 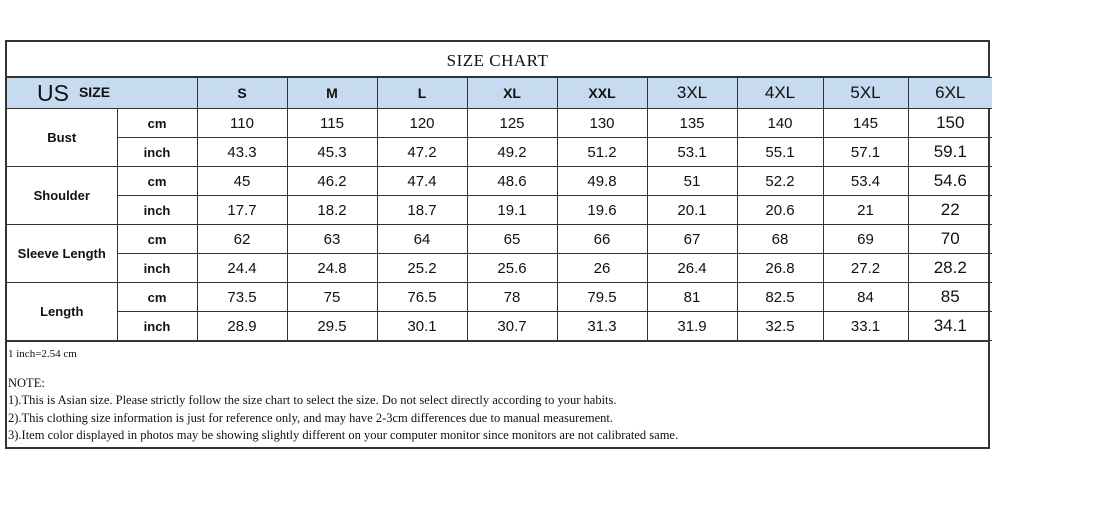 I want to click on value-cell: 140, so click(x=780, y=123).